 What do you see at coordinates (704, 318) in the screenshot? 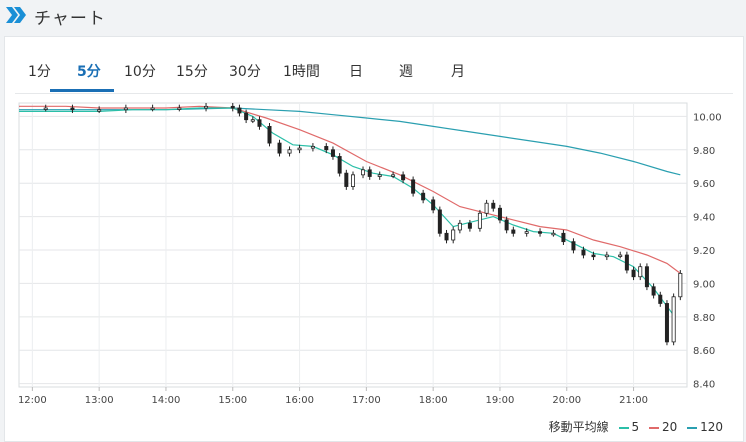
I see `y-tick-label: 8.80` at bounding box center [704, 318].